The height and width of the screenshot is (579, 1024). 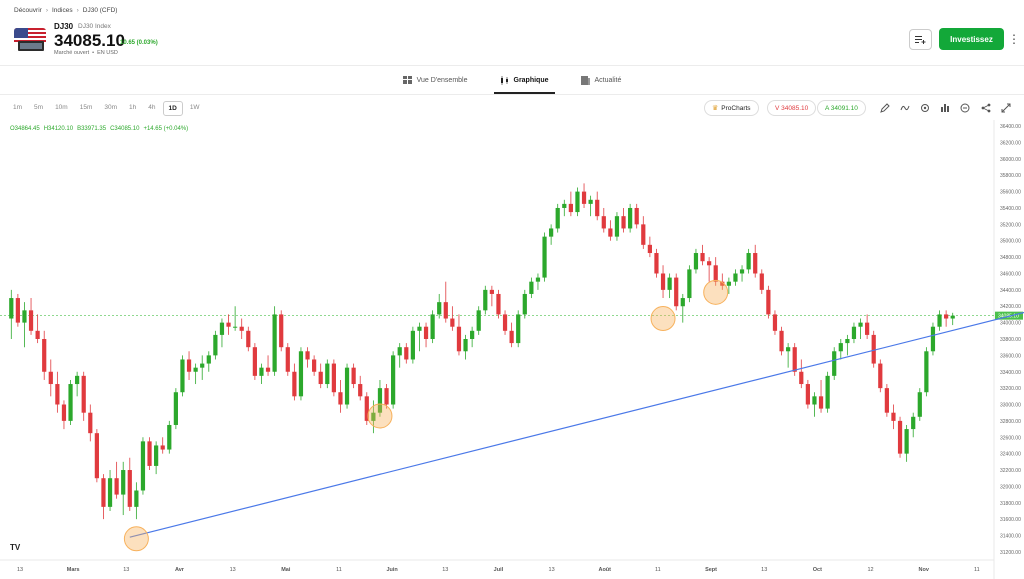 I want to click on y-tick-label: 32000.00, so click(x=1010, y=487).